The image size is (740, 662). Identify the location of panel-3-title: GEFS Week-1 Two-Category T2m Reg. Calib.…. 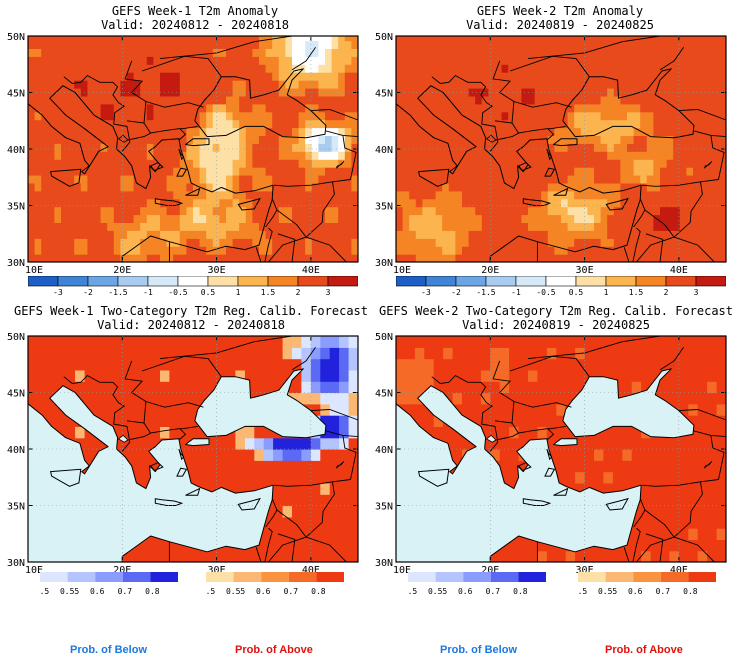
(191, 318).